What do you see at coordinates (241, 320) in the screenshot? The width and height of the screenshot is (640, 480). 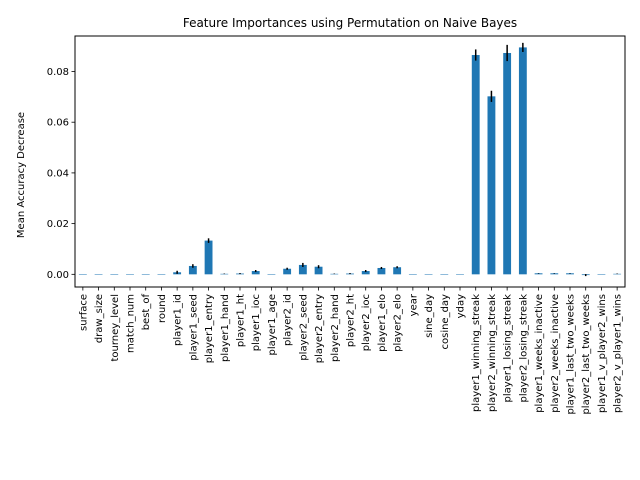 I see `x-tick-label: player1_ht` at bounding box center [241, 320].